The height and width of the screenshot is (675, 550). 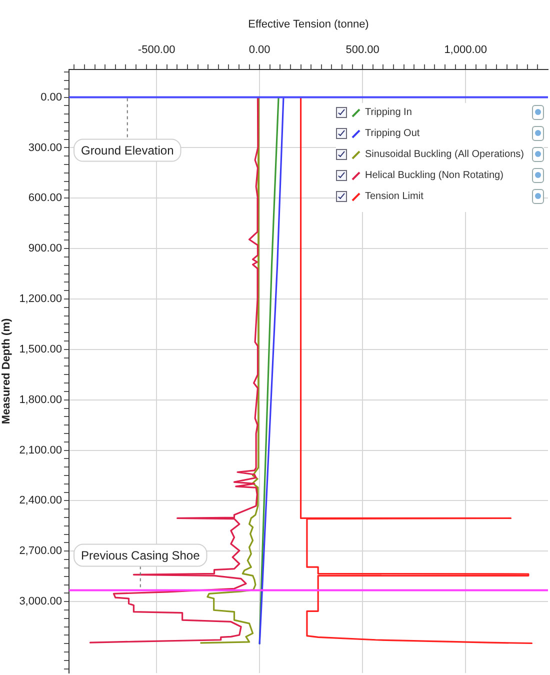 What do you see at coordinates (40, 450) in the screenshot?
I see `y-tick-label: 2,100.00` at bounding box center [40, 450].